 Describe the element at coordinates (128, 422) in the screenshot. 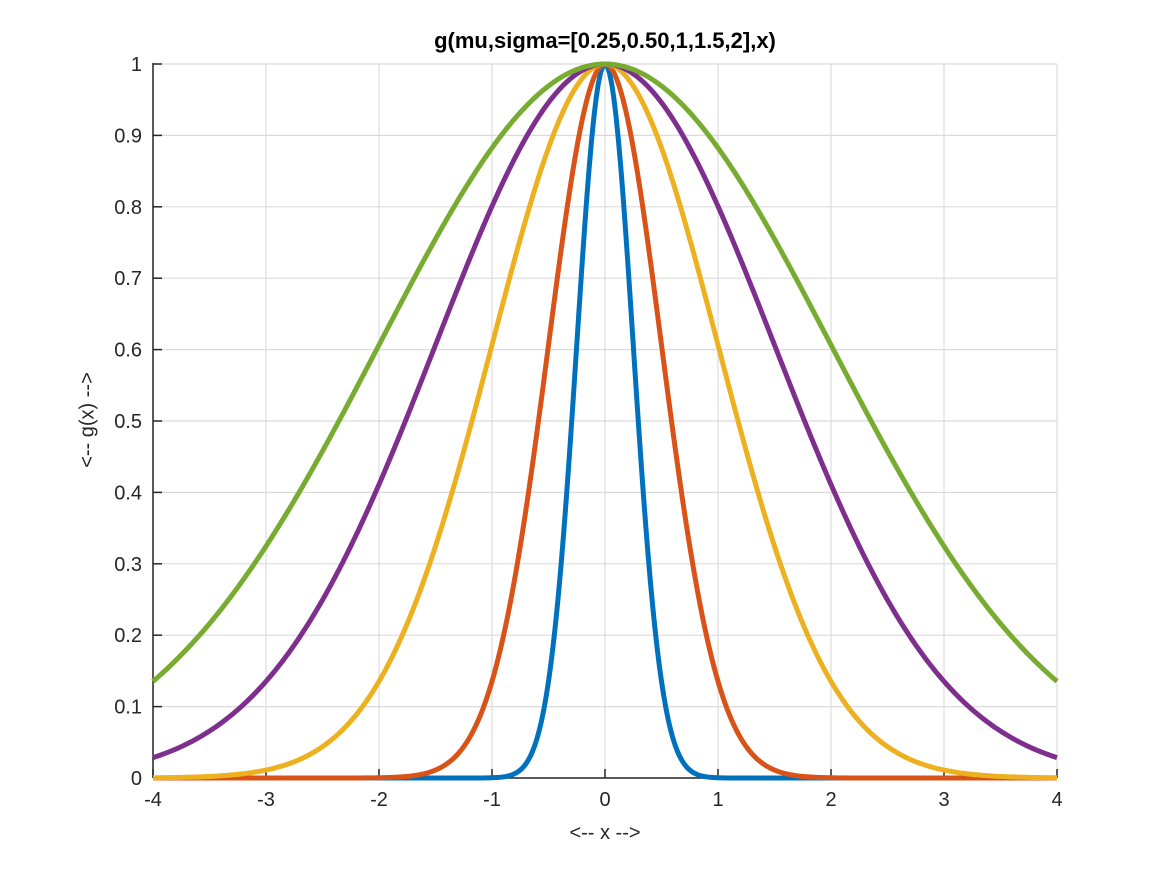

I see `y-tick-label: 0.5` at that location.